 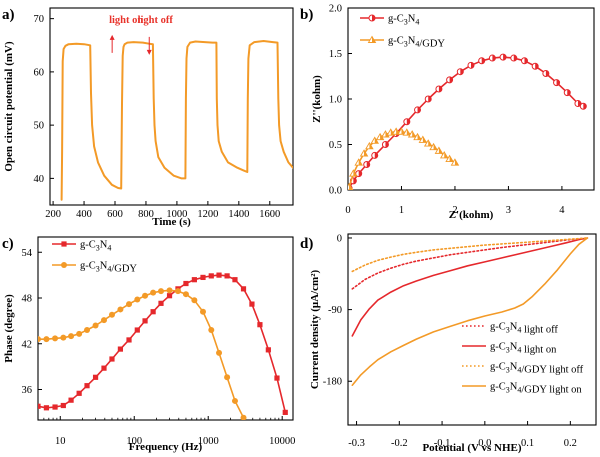 What do you see at coordinates (484, 443) in the screenshot?
I see `x-tick-label: 0.0` at bounding box center [484, 443].